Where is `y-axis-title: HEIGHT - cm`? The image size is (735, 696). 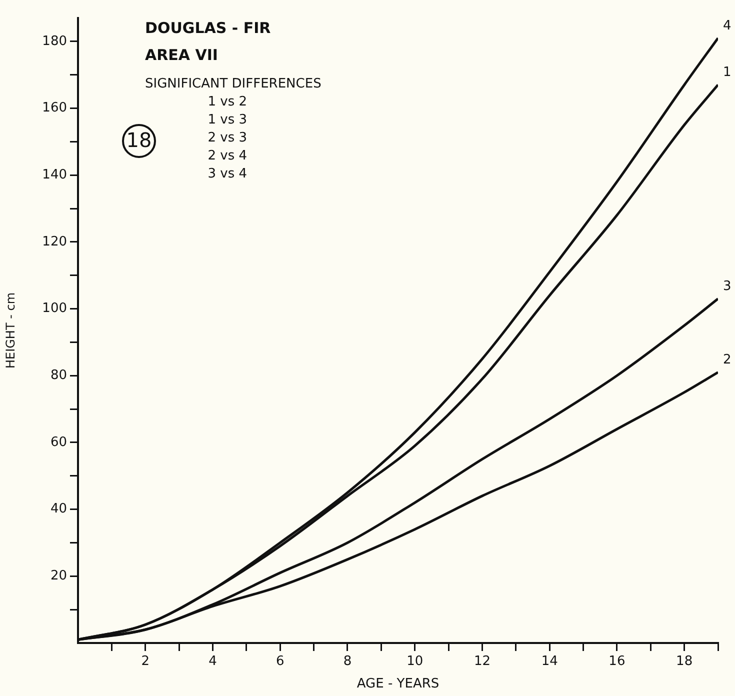 y-axis-title: HEIGHT - cm is located at coordinates (10, 330).